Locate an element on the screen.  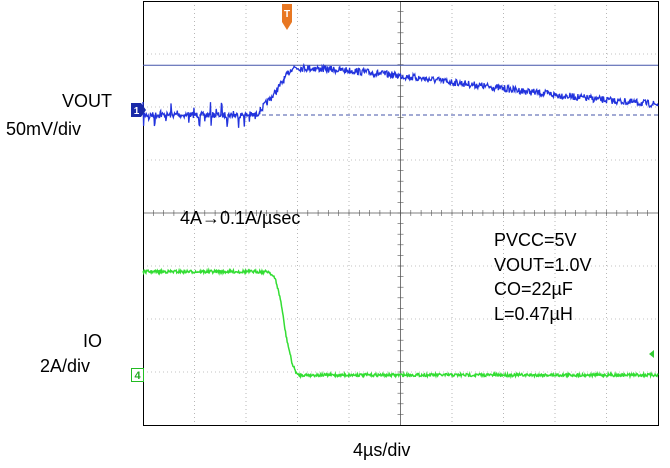
test-conditions: PVCC=5V VOUT=1.0V CO=22µF L=0.47µH is located at coordinates (543, 277).